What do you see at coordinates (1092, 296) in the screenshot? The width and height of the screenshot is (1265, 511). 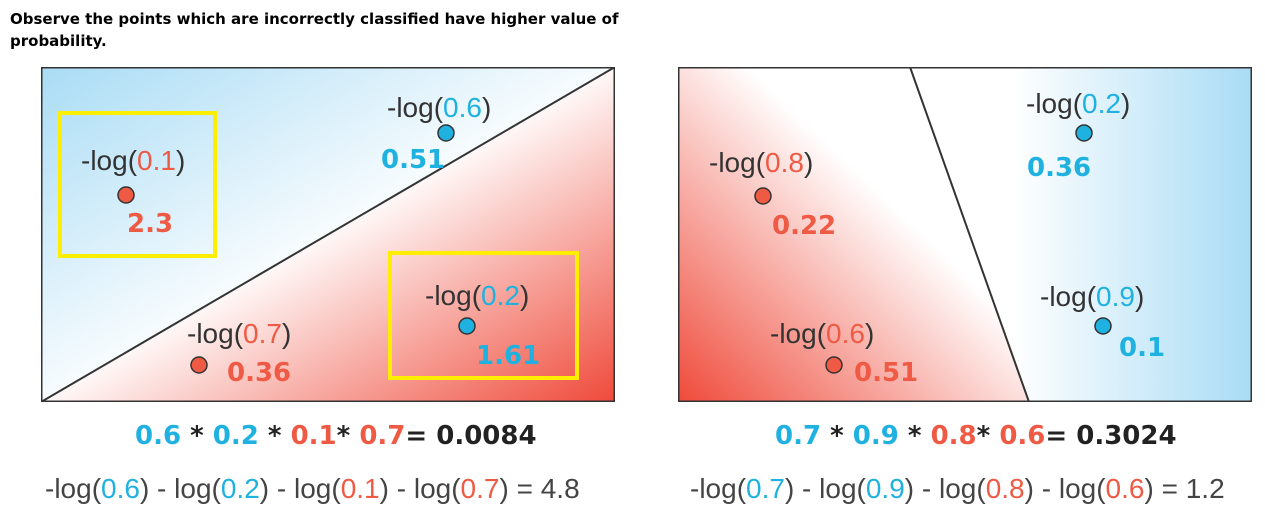 I see `point-label: -log(0.9)` at bounding box center [1092, 296].